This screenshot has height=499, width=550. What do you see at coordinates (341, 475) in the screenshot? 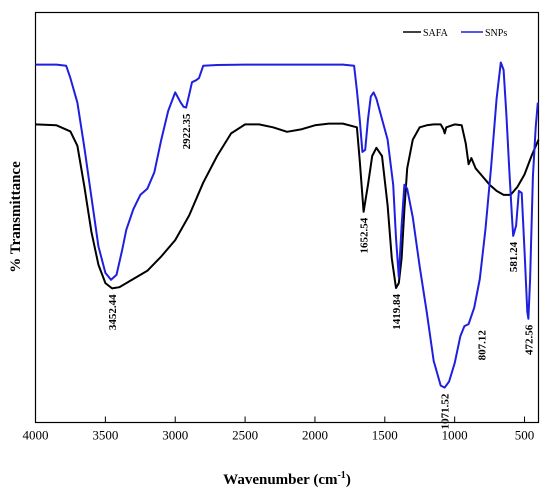
I see `x-axis-label-superscript: -1` at bounding box center [341, 475].